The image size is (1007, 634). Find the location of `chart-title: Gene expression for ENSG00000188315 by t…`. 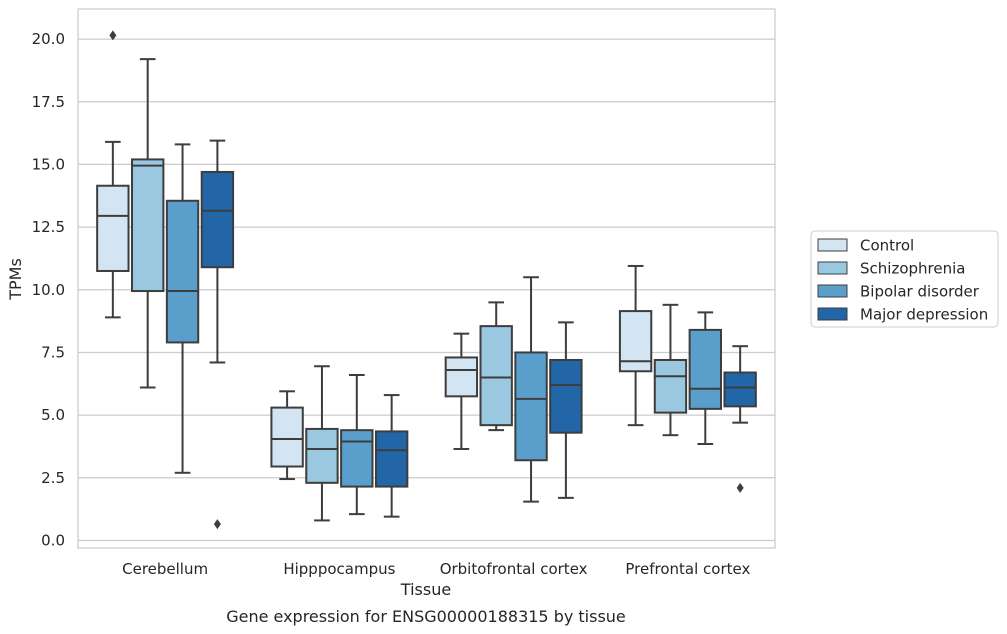

chart-title: Gene expression for ENSG00000188315 by t… is located at coordinates (426, 616).